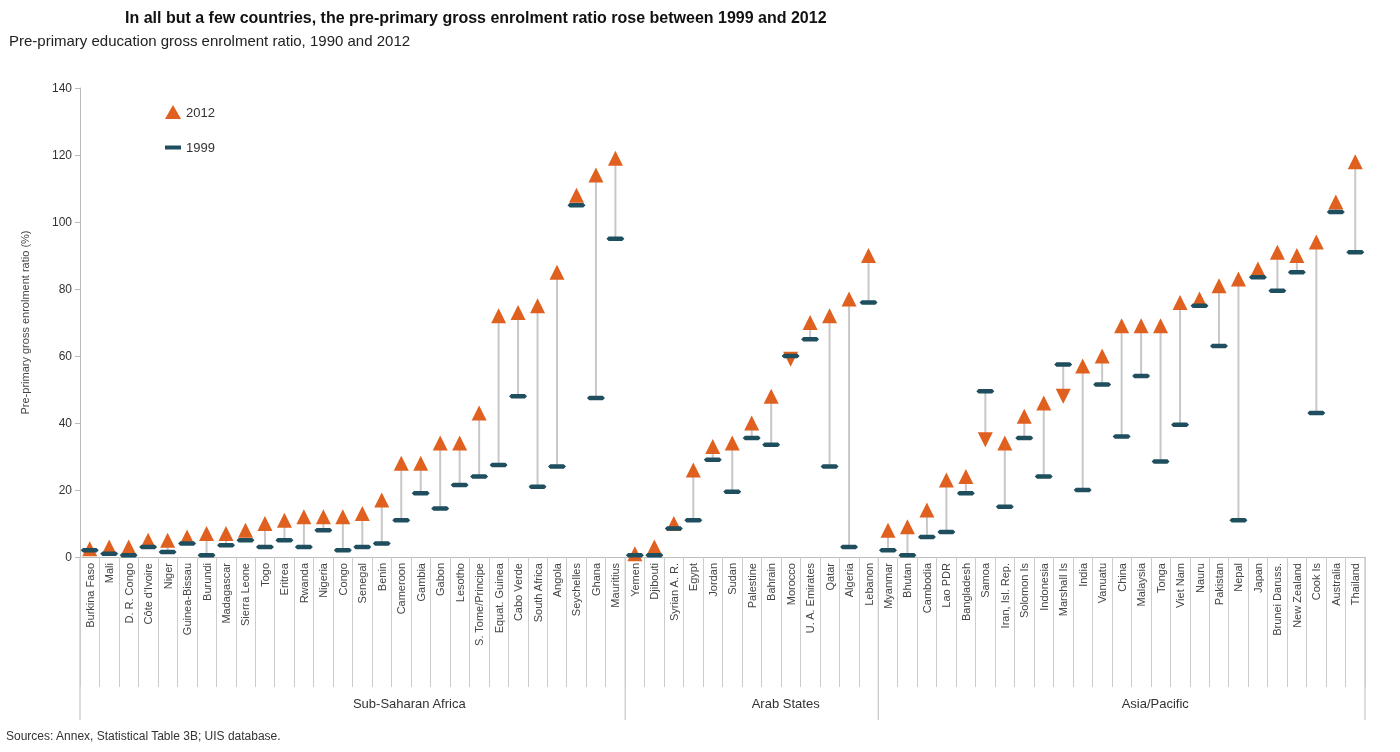 Image resolution: width=1400 pixels, height=752 pixels. I want to click on x-tick-label: Burundi, so click(206, 582).